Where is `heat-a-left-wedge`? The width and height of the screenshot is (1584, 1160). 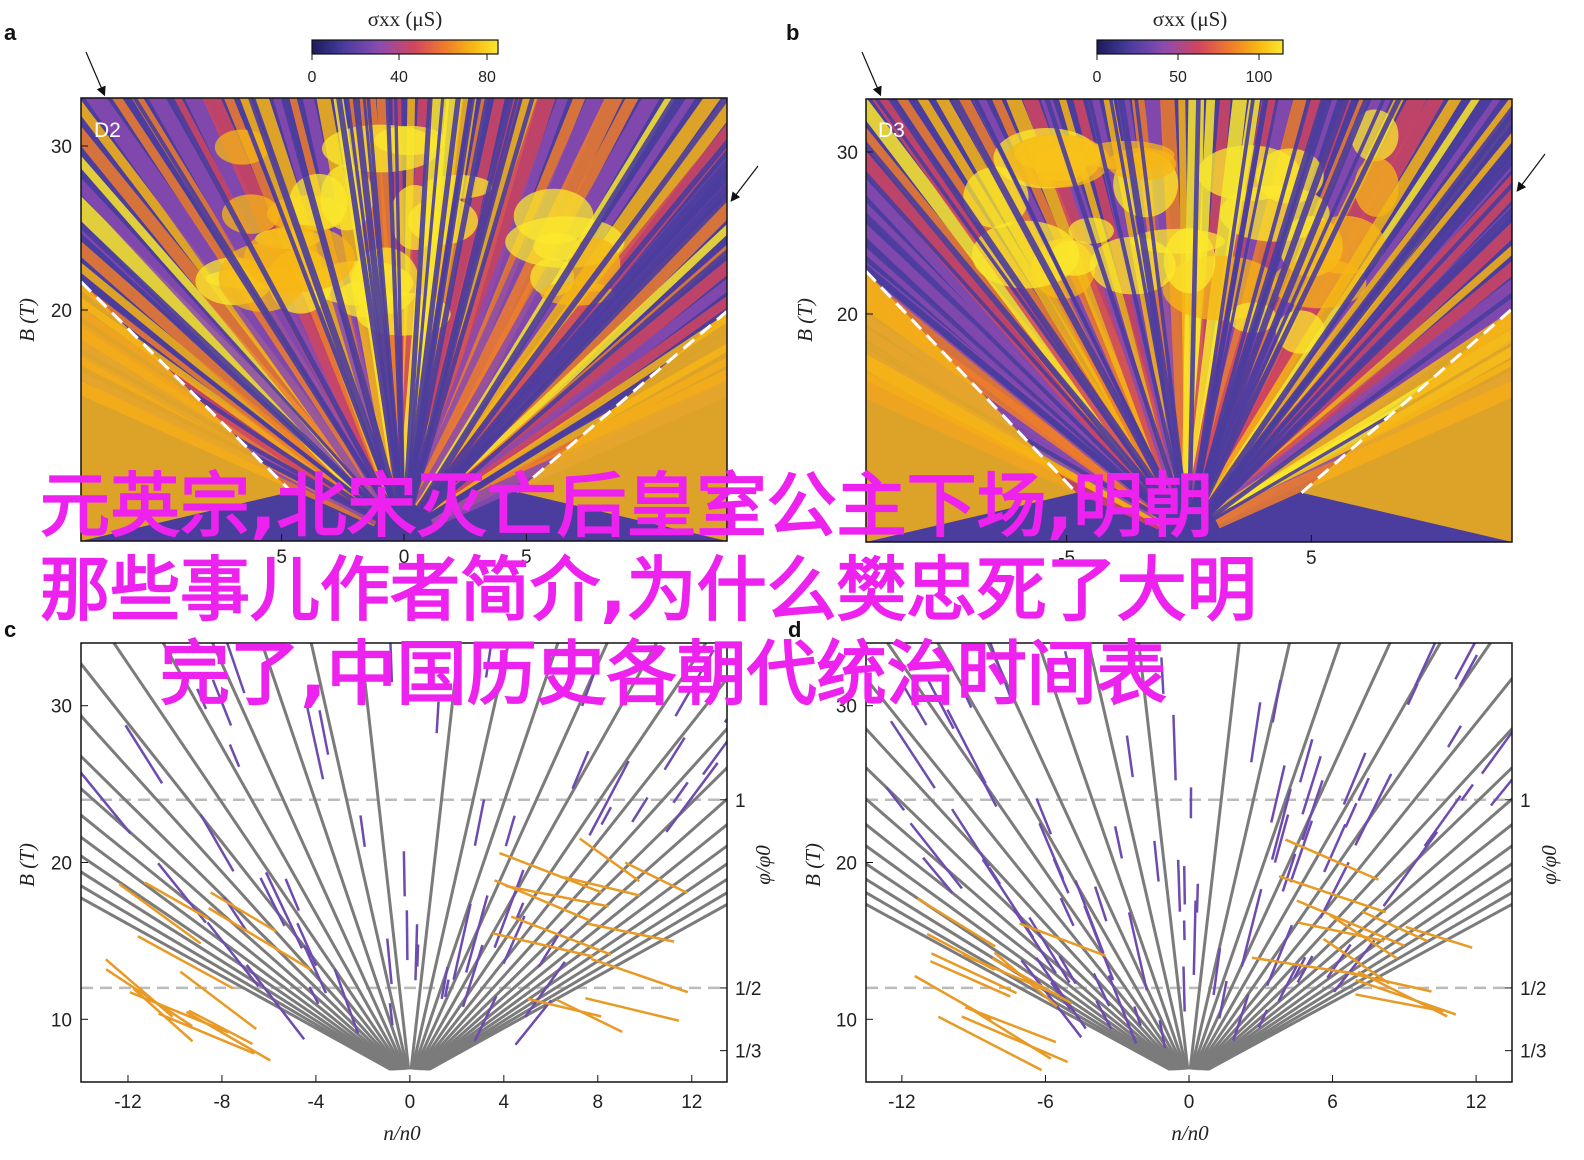
heat-a-left-wedge is located at coordinates (186, 411).